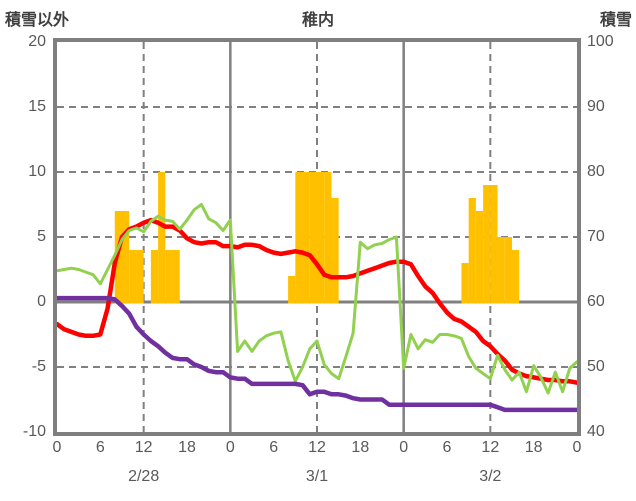  I want to click on x-axis-date-label: 2/28, so click(144, 476).